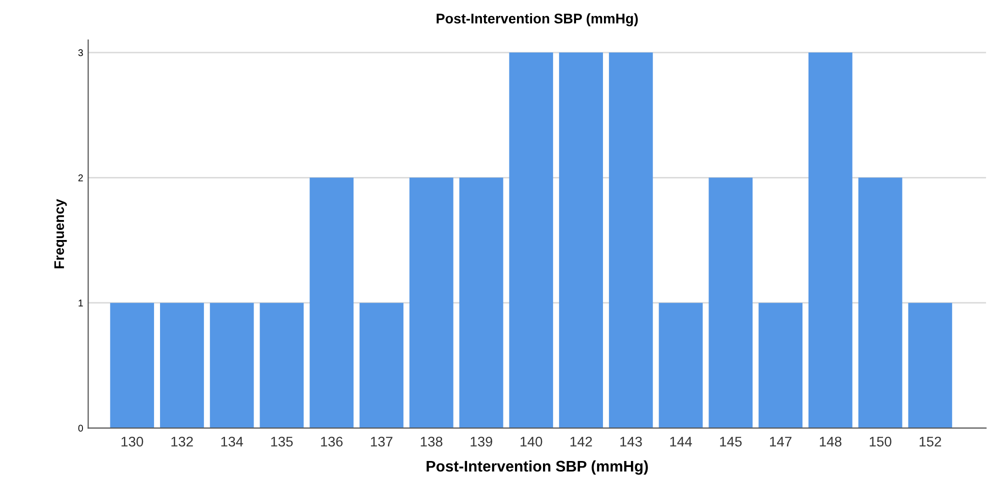  I want to click on x-tick-label: 142, so click(581, 441).